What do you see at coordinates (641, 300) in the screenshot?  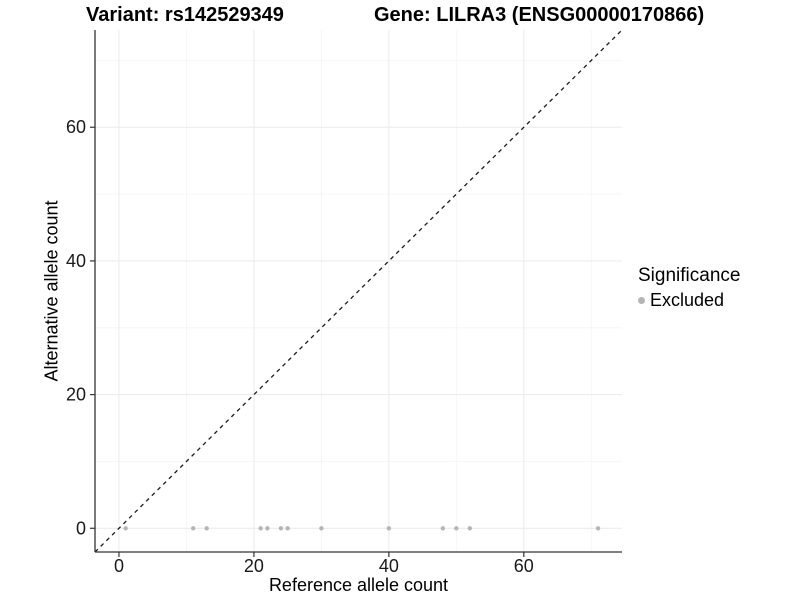 I see `excluded-point-icon` at bounding box center [641, 300].